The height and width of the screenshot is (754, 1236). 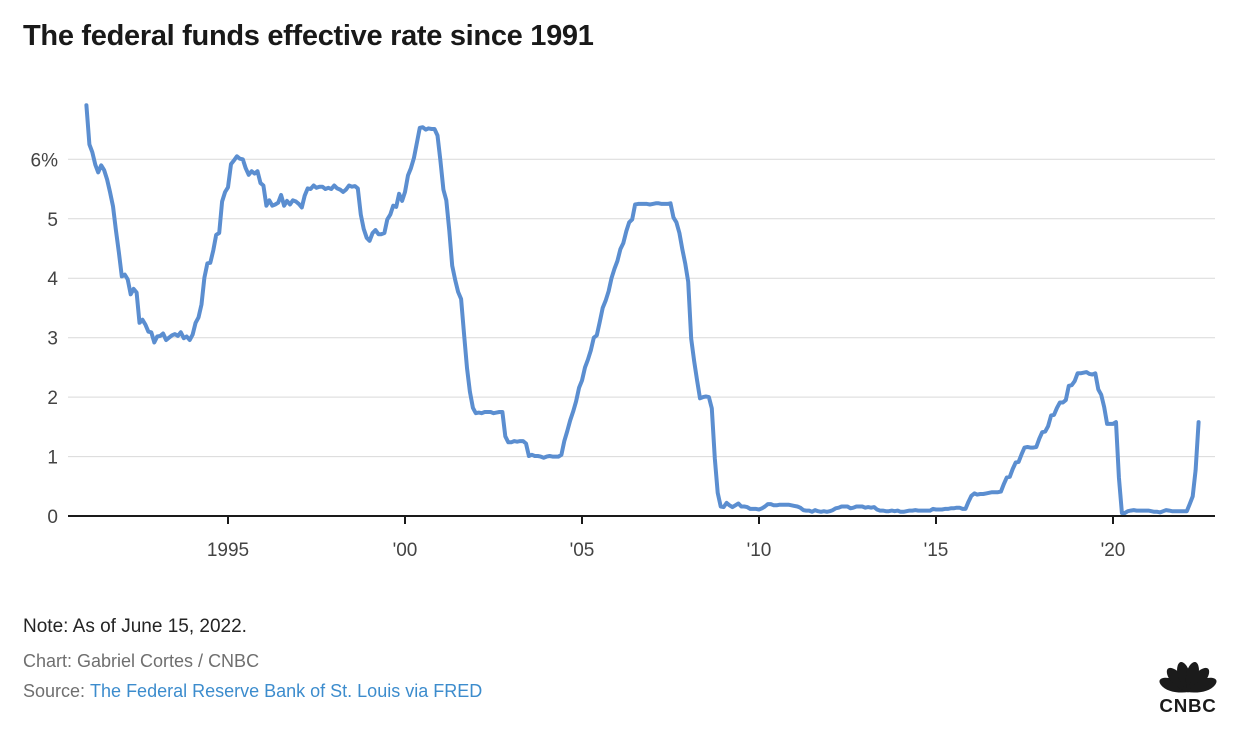 I want to click on chart-note: Note: As of June 15, 2022., so click(x=135, y=626).